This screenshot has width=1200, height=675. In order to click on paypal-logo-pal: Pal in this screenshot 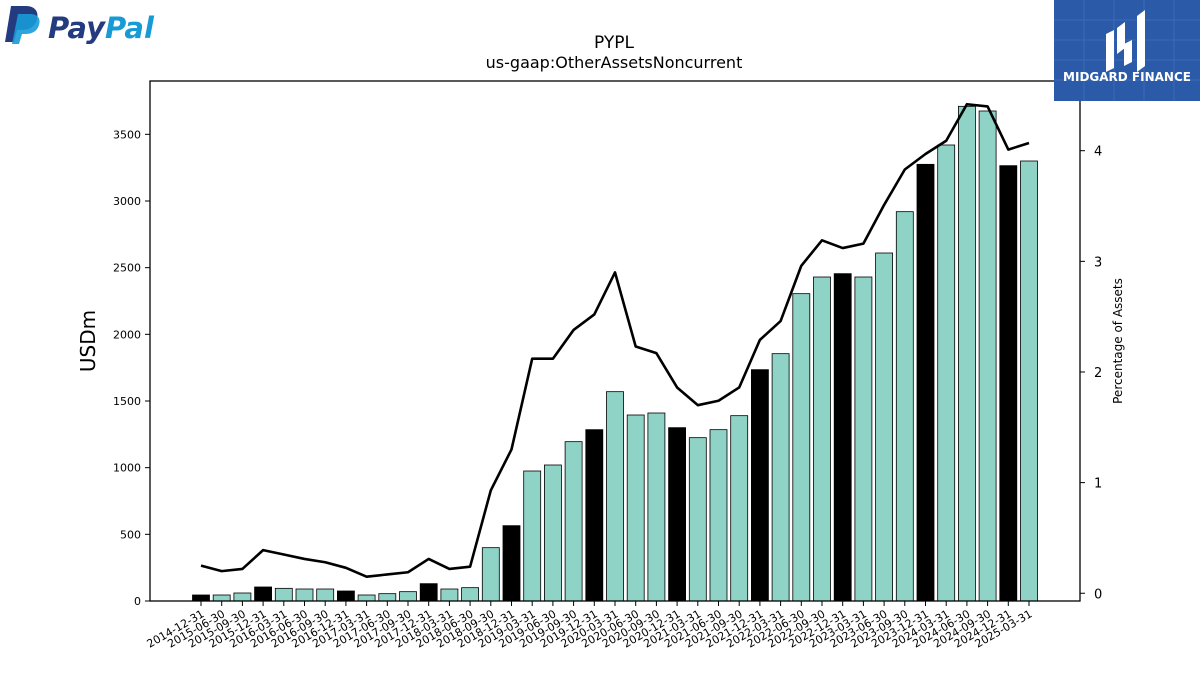, I will do `click(130, 28)`.